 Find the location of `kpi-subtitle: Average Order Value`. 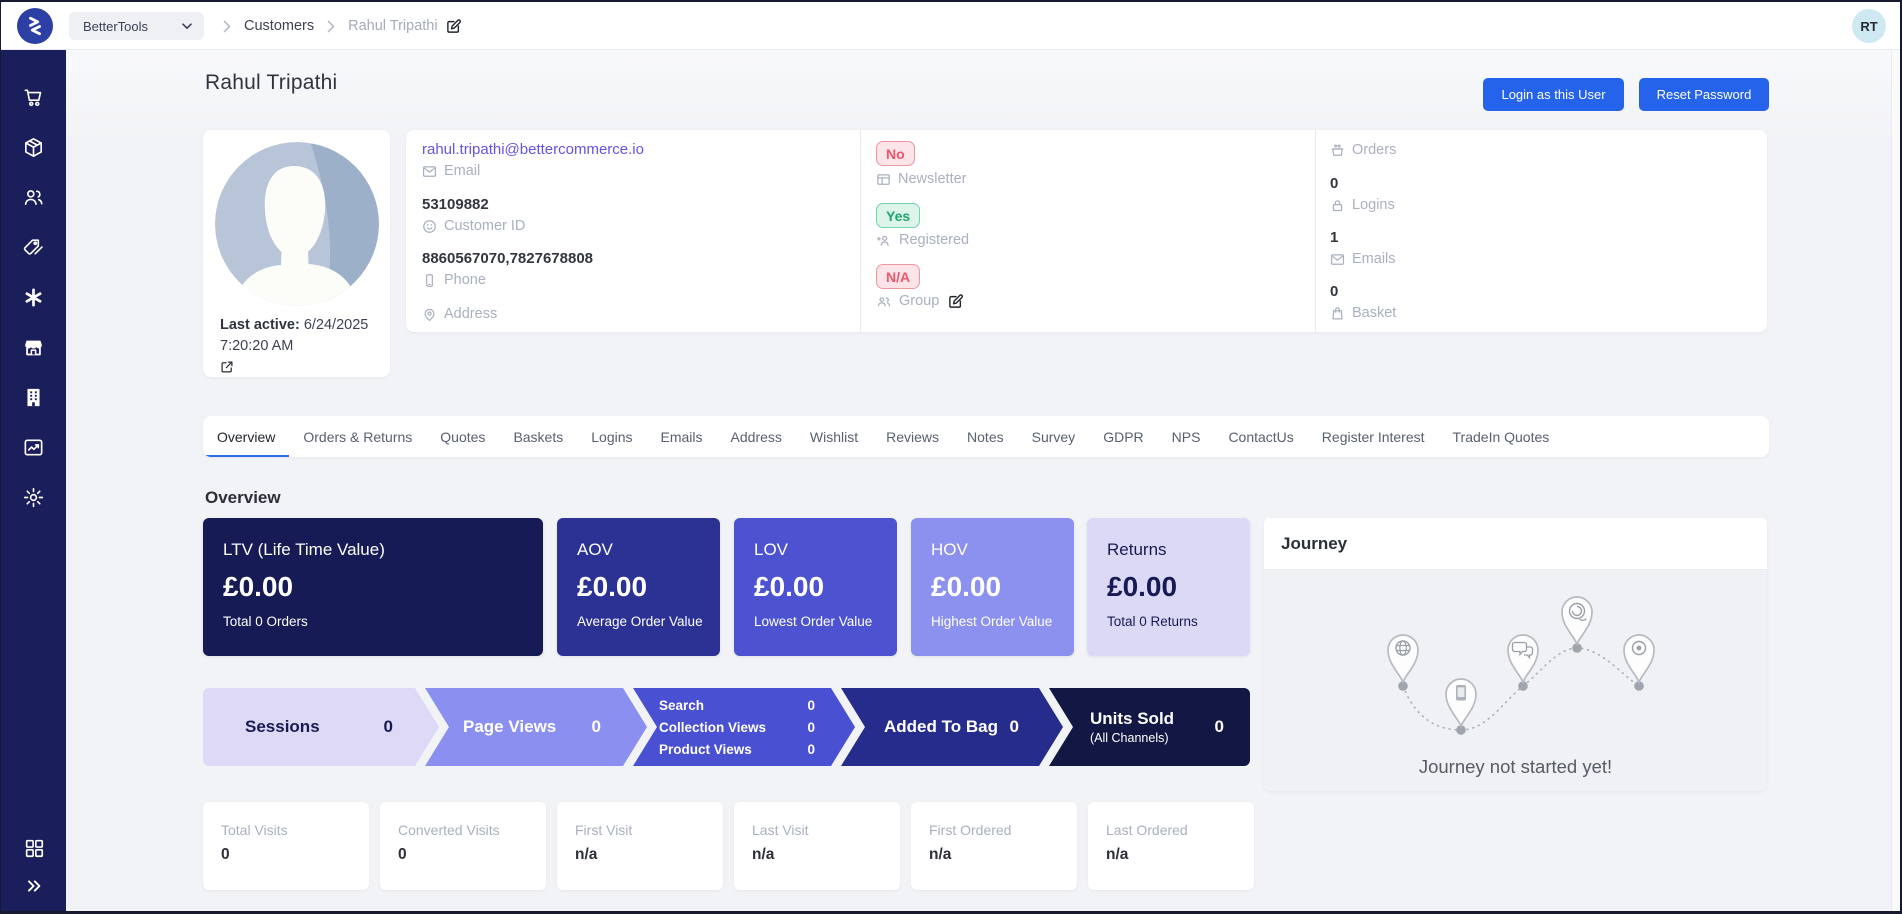

kpi-subtitle: Average Order Value is located at coordinates (640, 621).